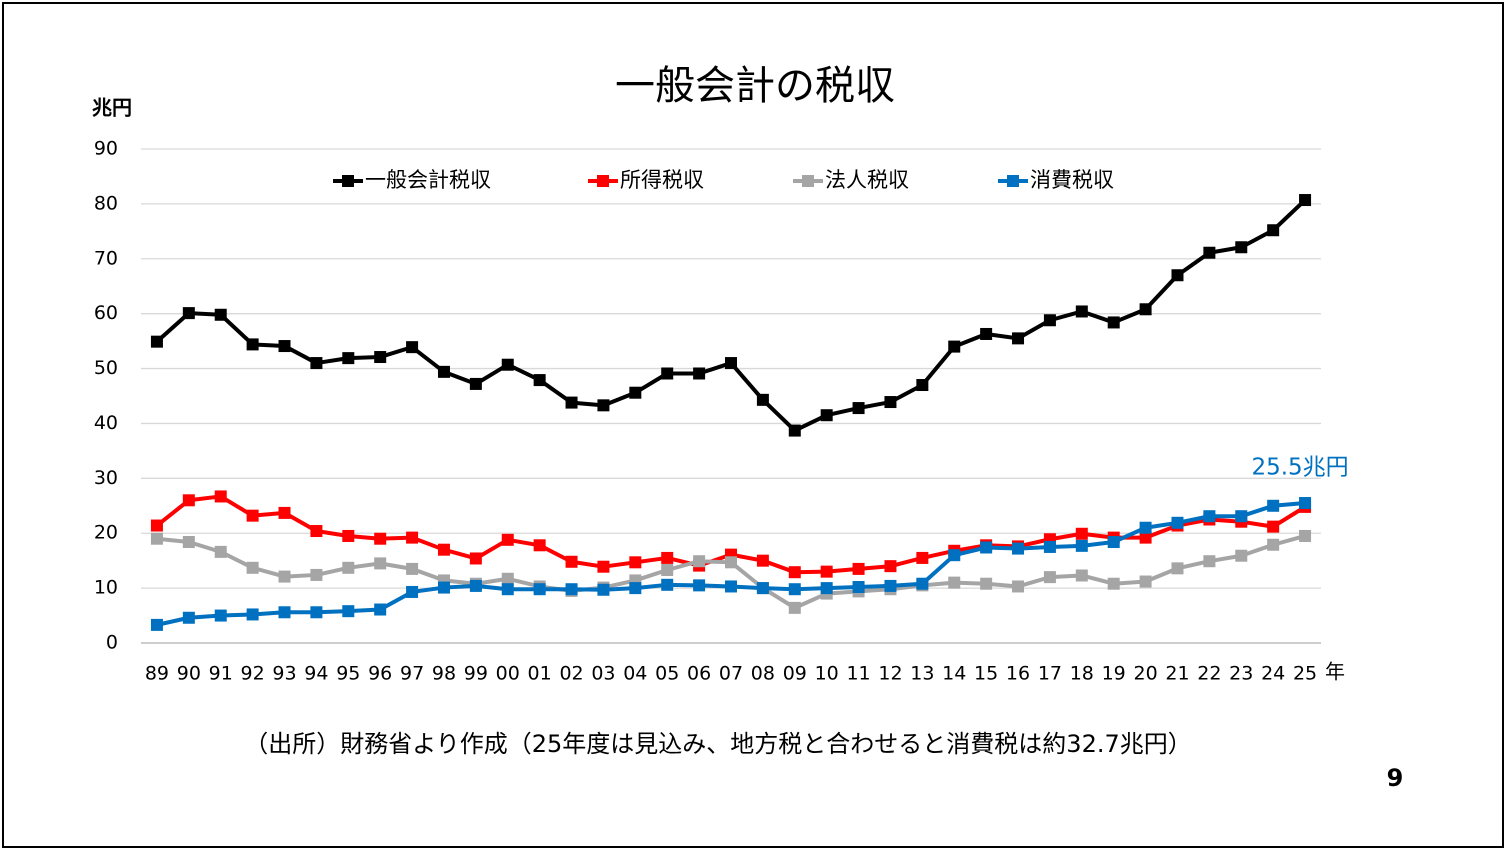  I want to click on x-tick-label: 10, so click(827, 674).